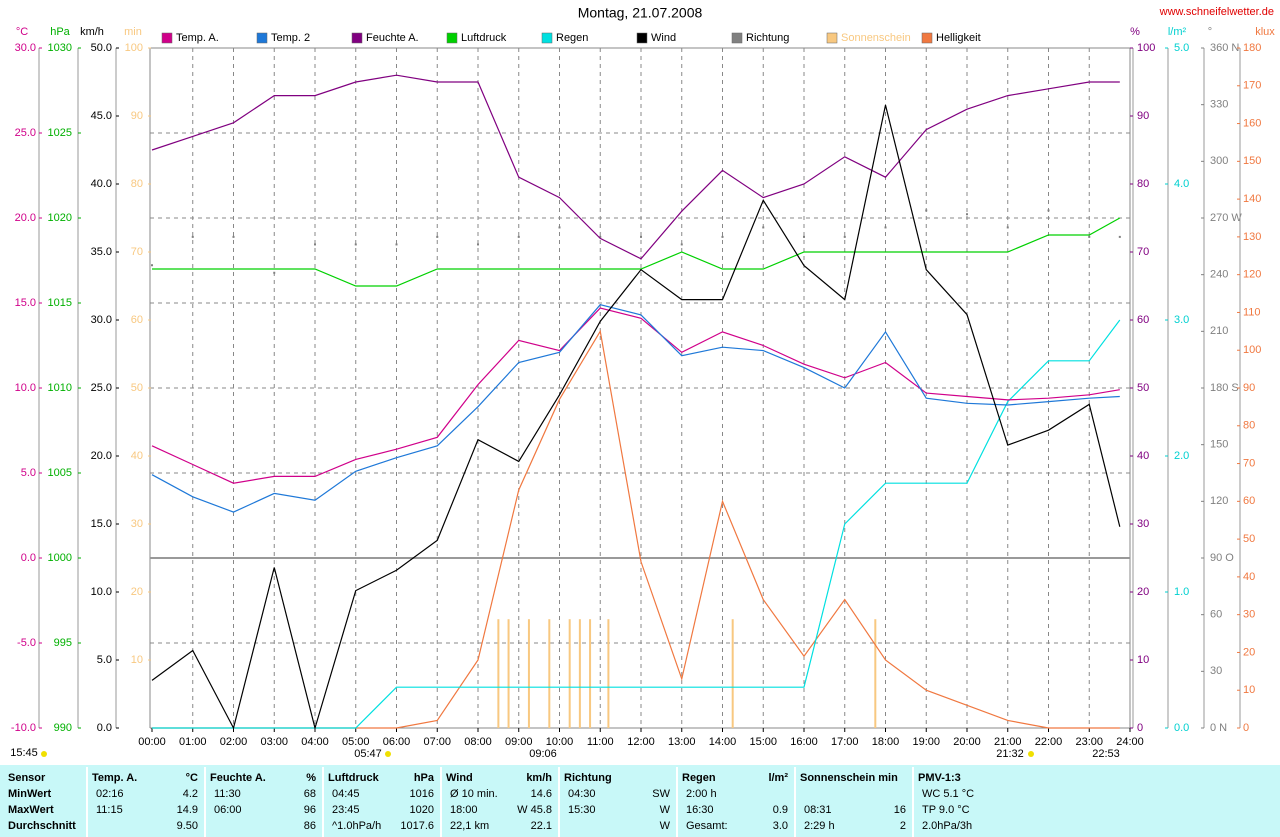 Image resolution: width=1280 pixels, height=837 pixels. I want to click on y-tick-label: 1010, so click(60, 388).